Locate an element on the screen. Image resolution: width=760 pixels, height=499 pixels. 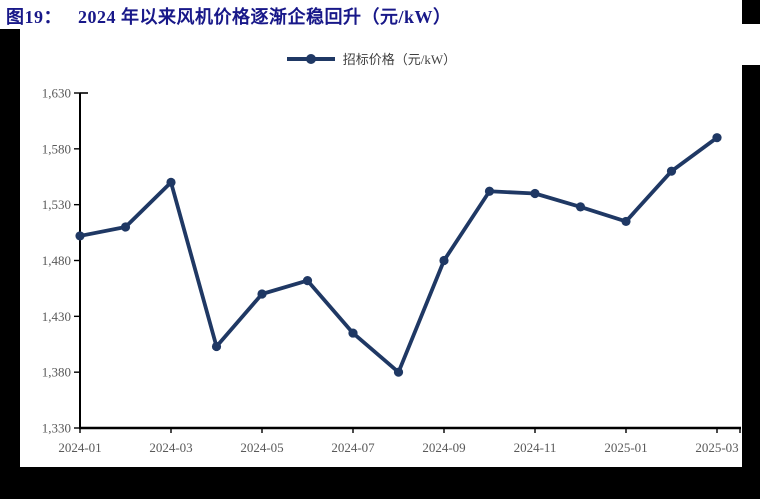
x-axis-tick-label: 2024-11 is located at coordinates (535, 447).